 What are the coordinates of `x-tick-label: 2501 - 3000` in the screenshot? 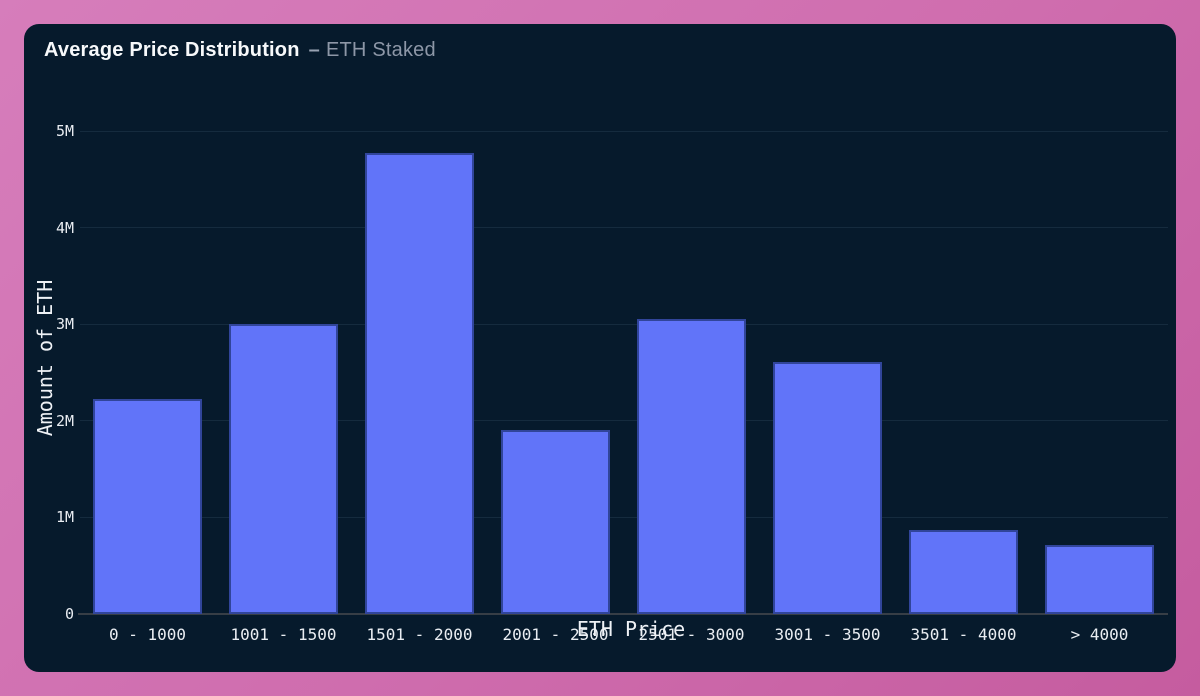 It's located at (691, 634).